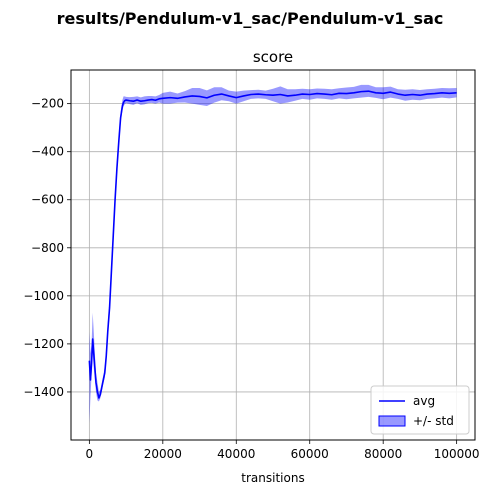 The image size is (500, 504). What do you see at coordinates (43, 392) in the screenshot?
I see `y-tick-label: −1400` at bounding box center [43, 392].